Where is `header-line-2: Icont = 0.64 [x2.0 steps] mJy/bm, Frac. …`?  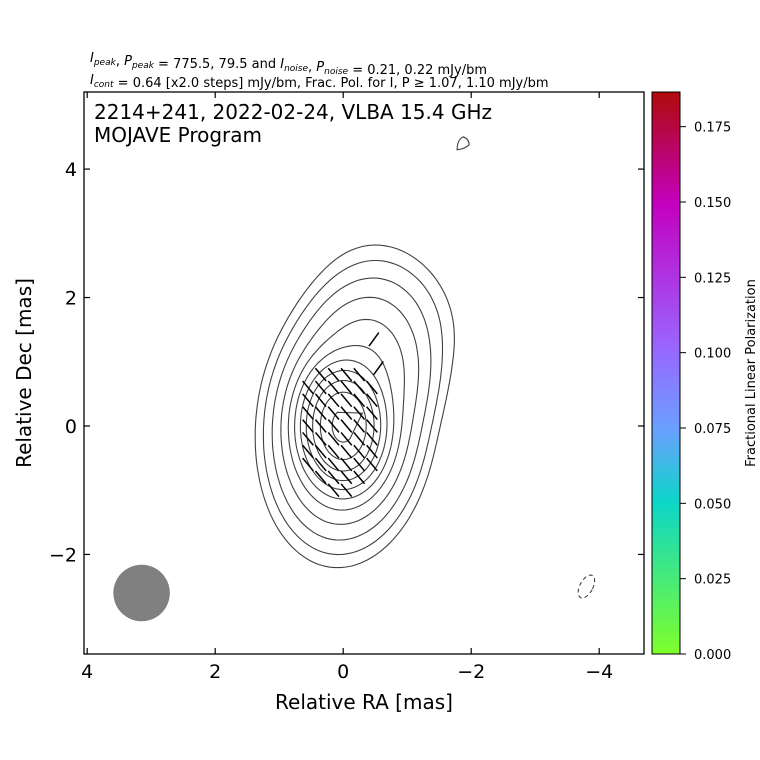
header-line-2: Icont = 0.64 [x2.0 steps] mJy/bm, Frac. … is located at coordinates (319, 82).